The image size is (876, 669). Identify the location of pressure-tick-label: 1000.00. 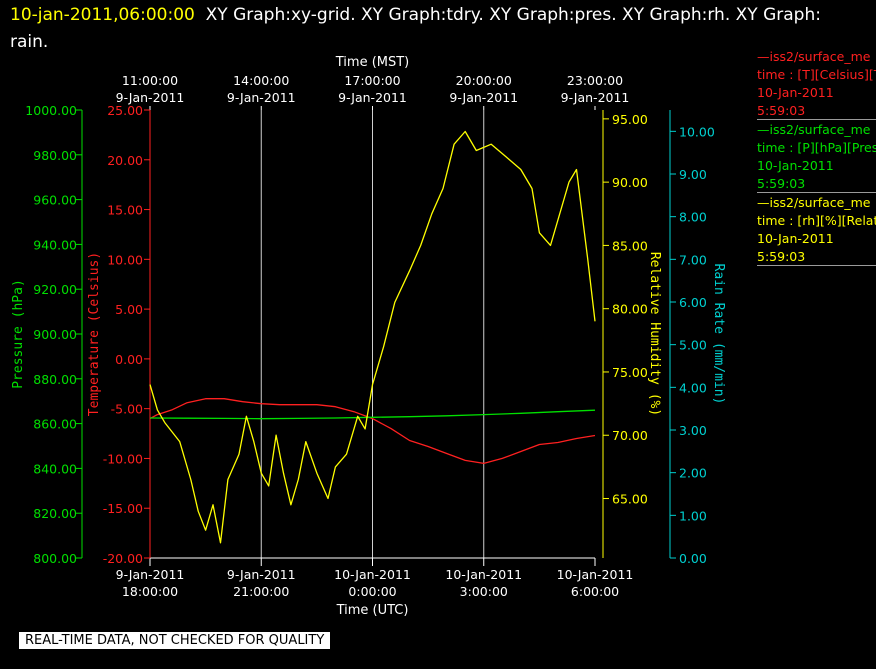
(51, 110).